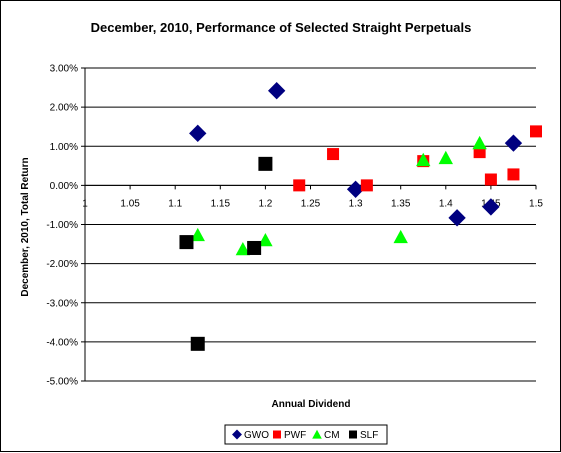 This screenshot has width=561, height=453. I want to click on x-tick-label: 1.05, so click(130, 203).